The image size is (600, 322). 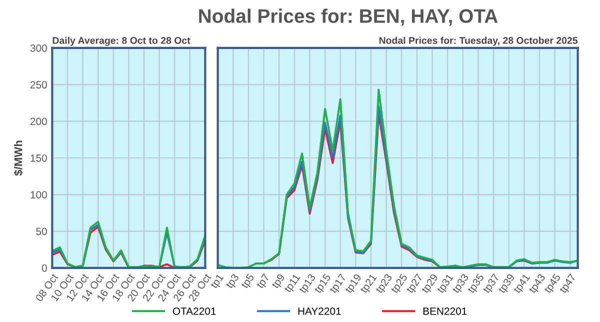 What do you see at coordinates (38, 122) in the screenshot?
I see `y-tick-label: 200` at bounding box center [38, 122].